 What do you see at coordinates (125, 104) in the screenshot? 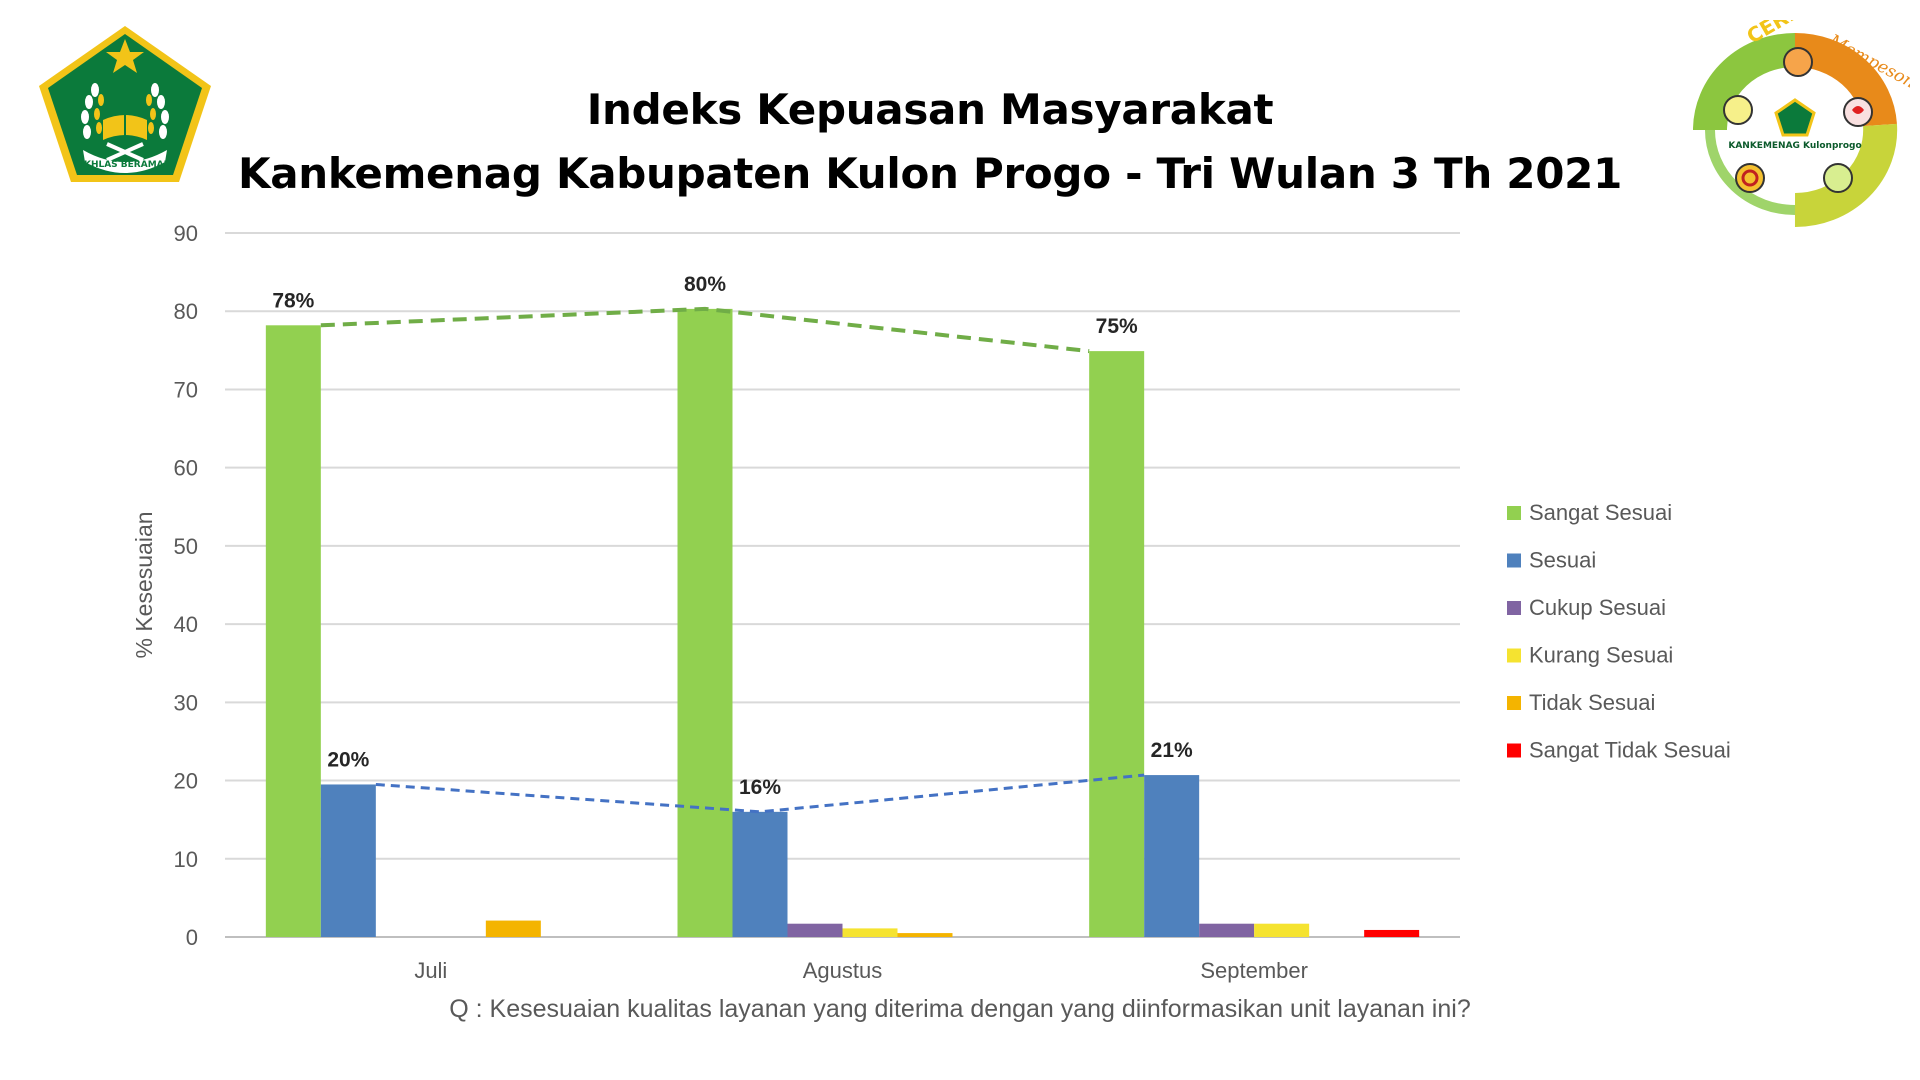
I see `kemenag-logo: IKHLAS BERAMAL` at bounding box center [125, 104].